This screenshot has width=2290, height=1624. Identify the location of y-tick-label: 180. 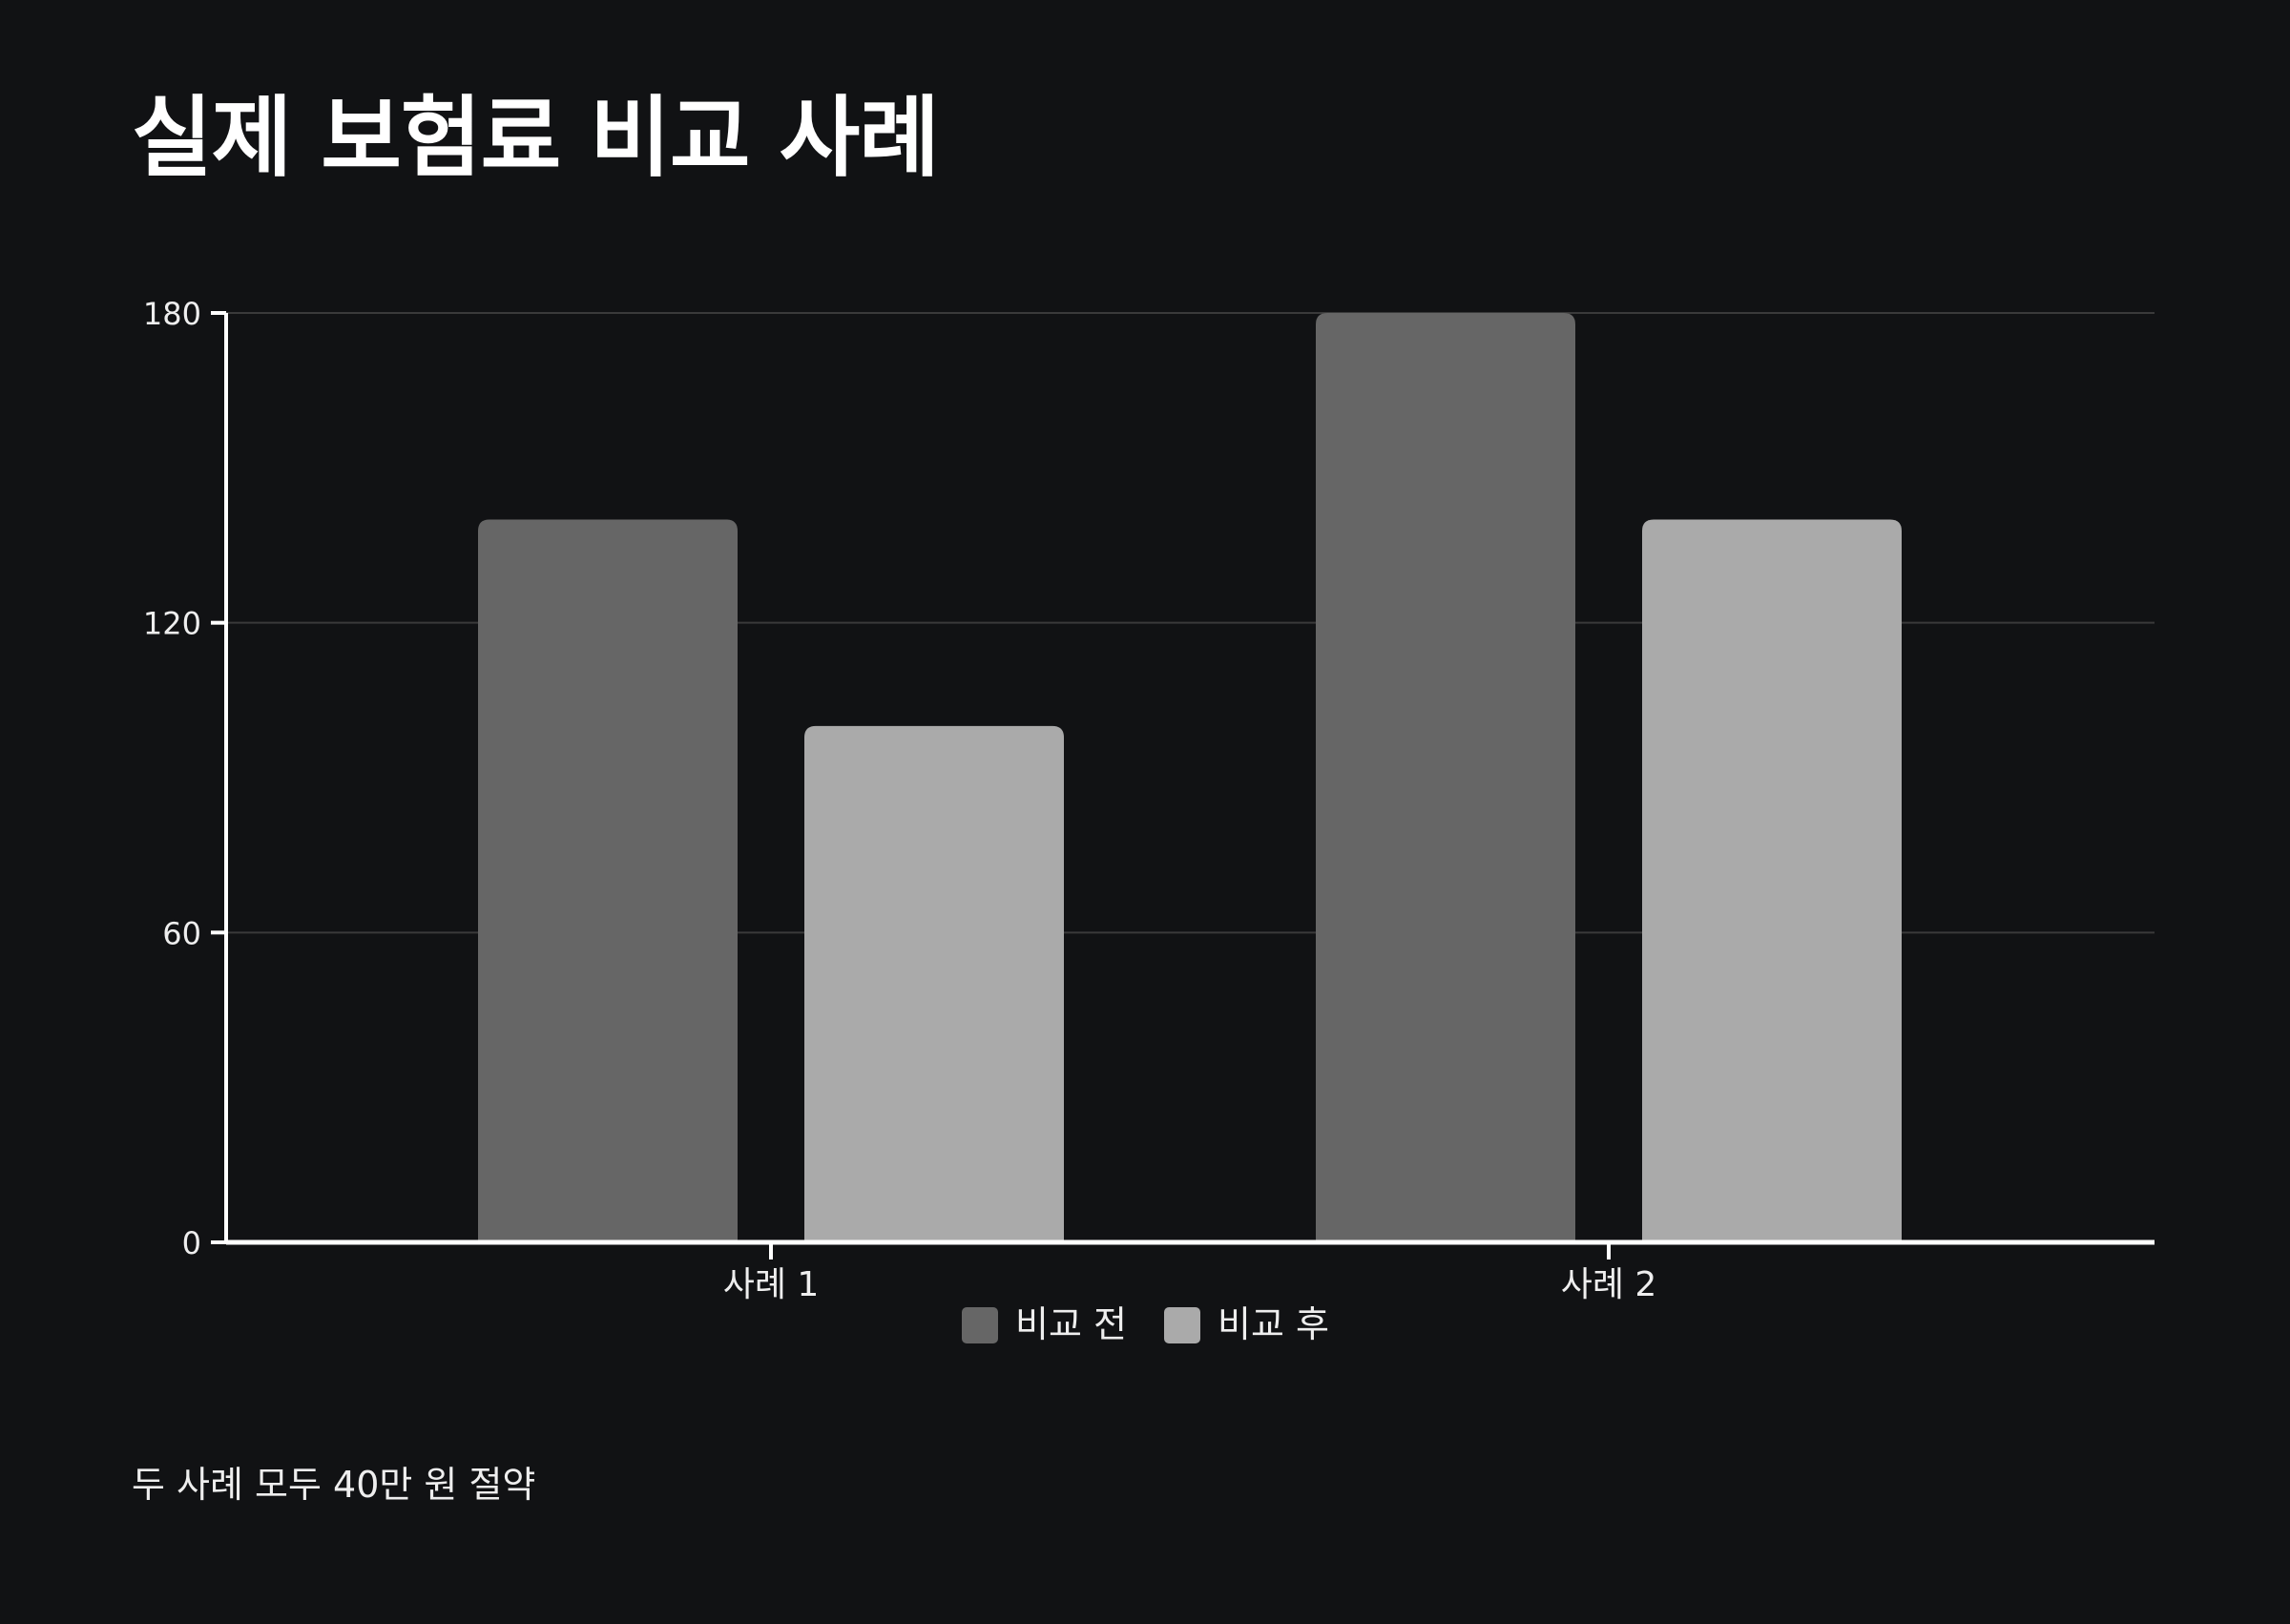
(172, 314).